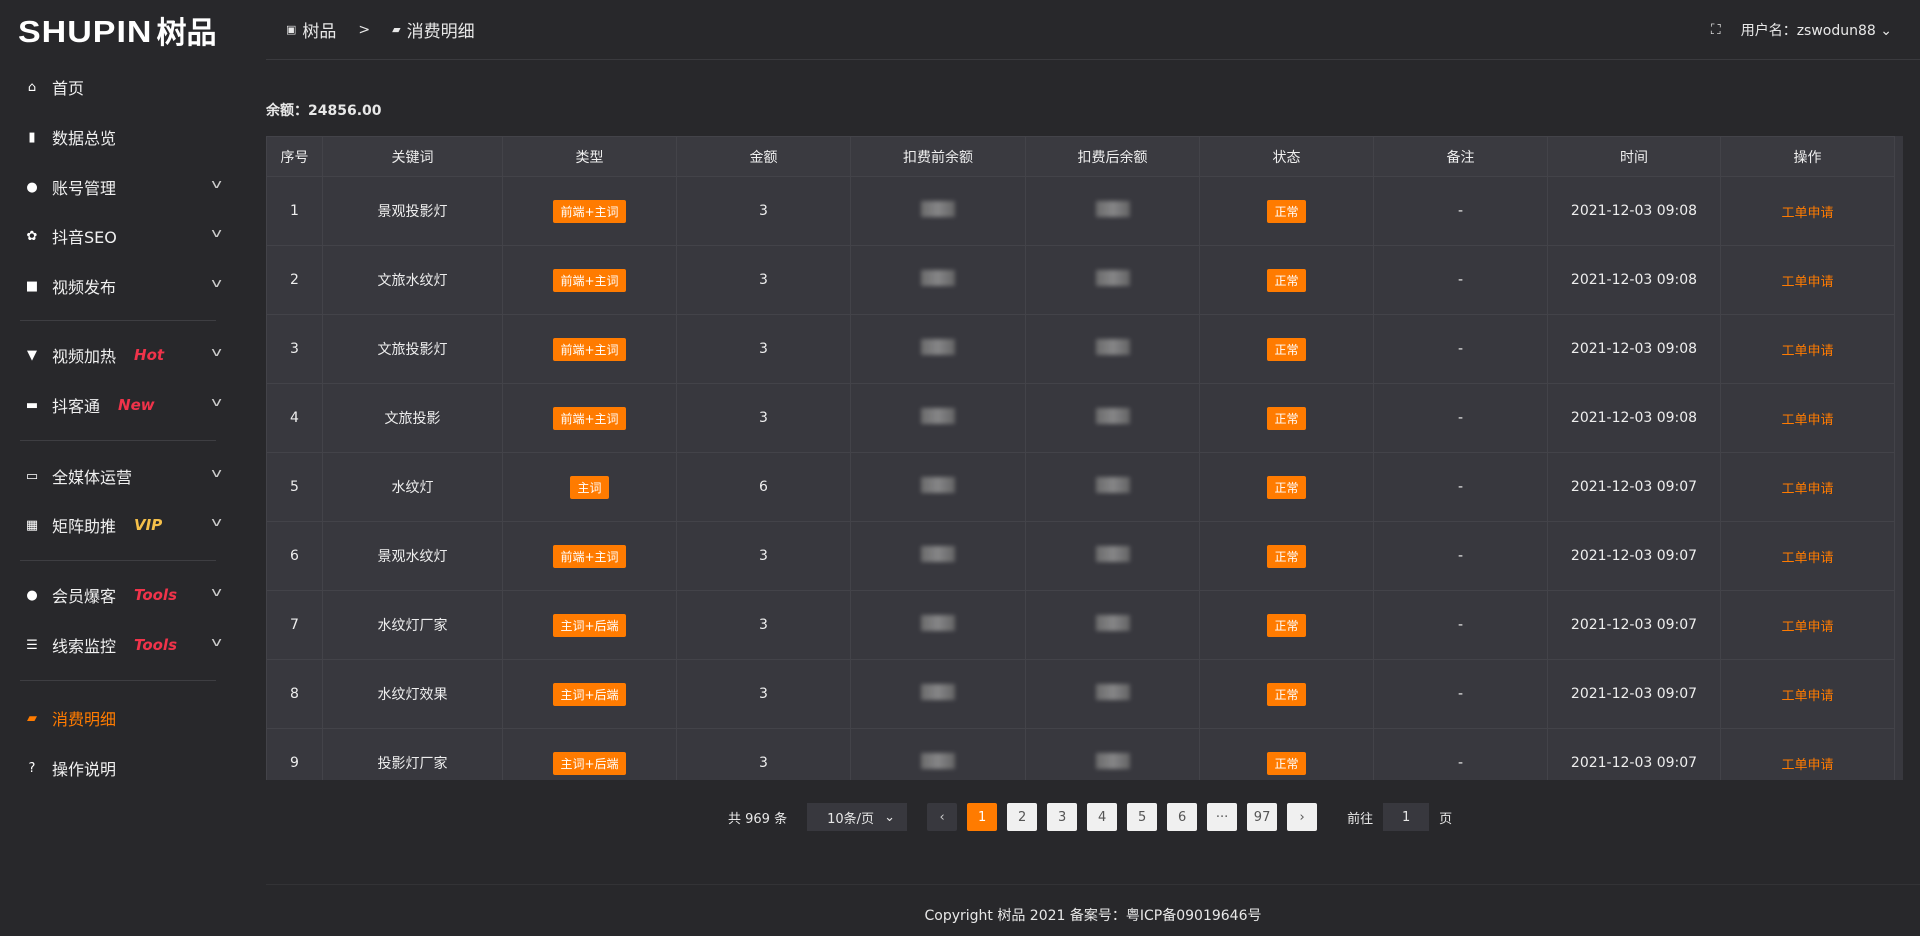  Describe the element at coordinates (942, 817) in the screenshot. I see `prev-page-button: ‹` at that location.